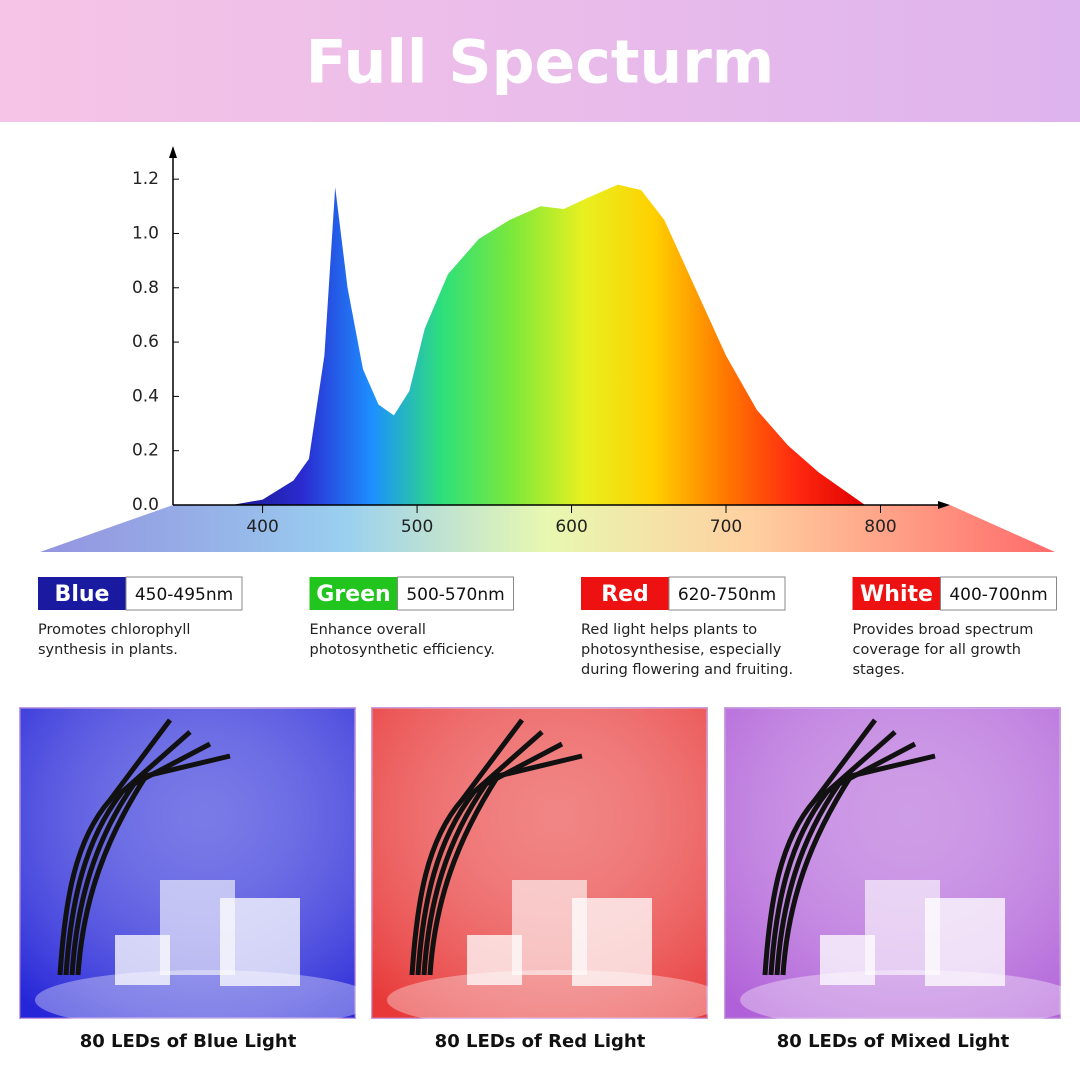  What do you see at coordinates (188, 1041) in the screenshot?
I see `caption: 80 LEDs of Blue Light` at bounding box center [188, 1041].